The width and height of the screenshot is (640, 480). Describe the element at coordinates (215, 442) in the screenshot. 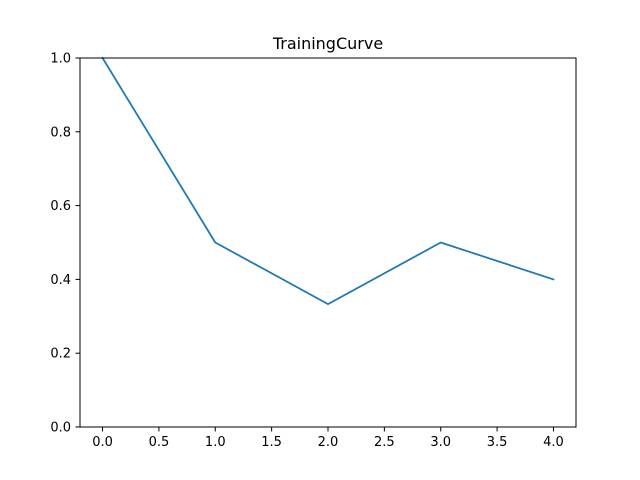

I see `x-tick-label: 1.0` at that location.